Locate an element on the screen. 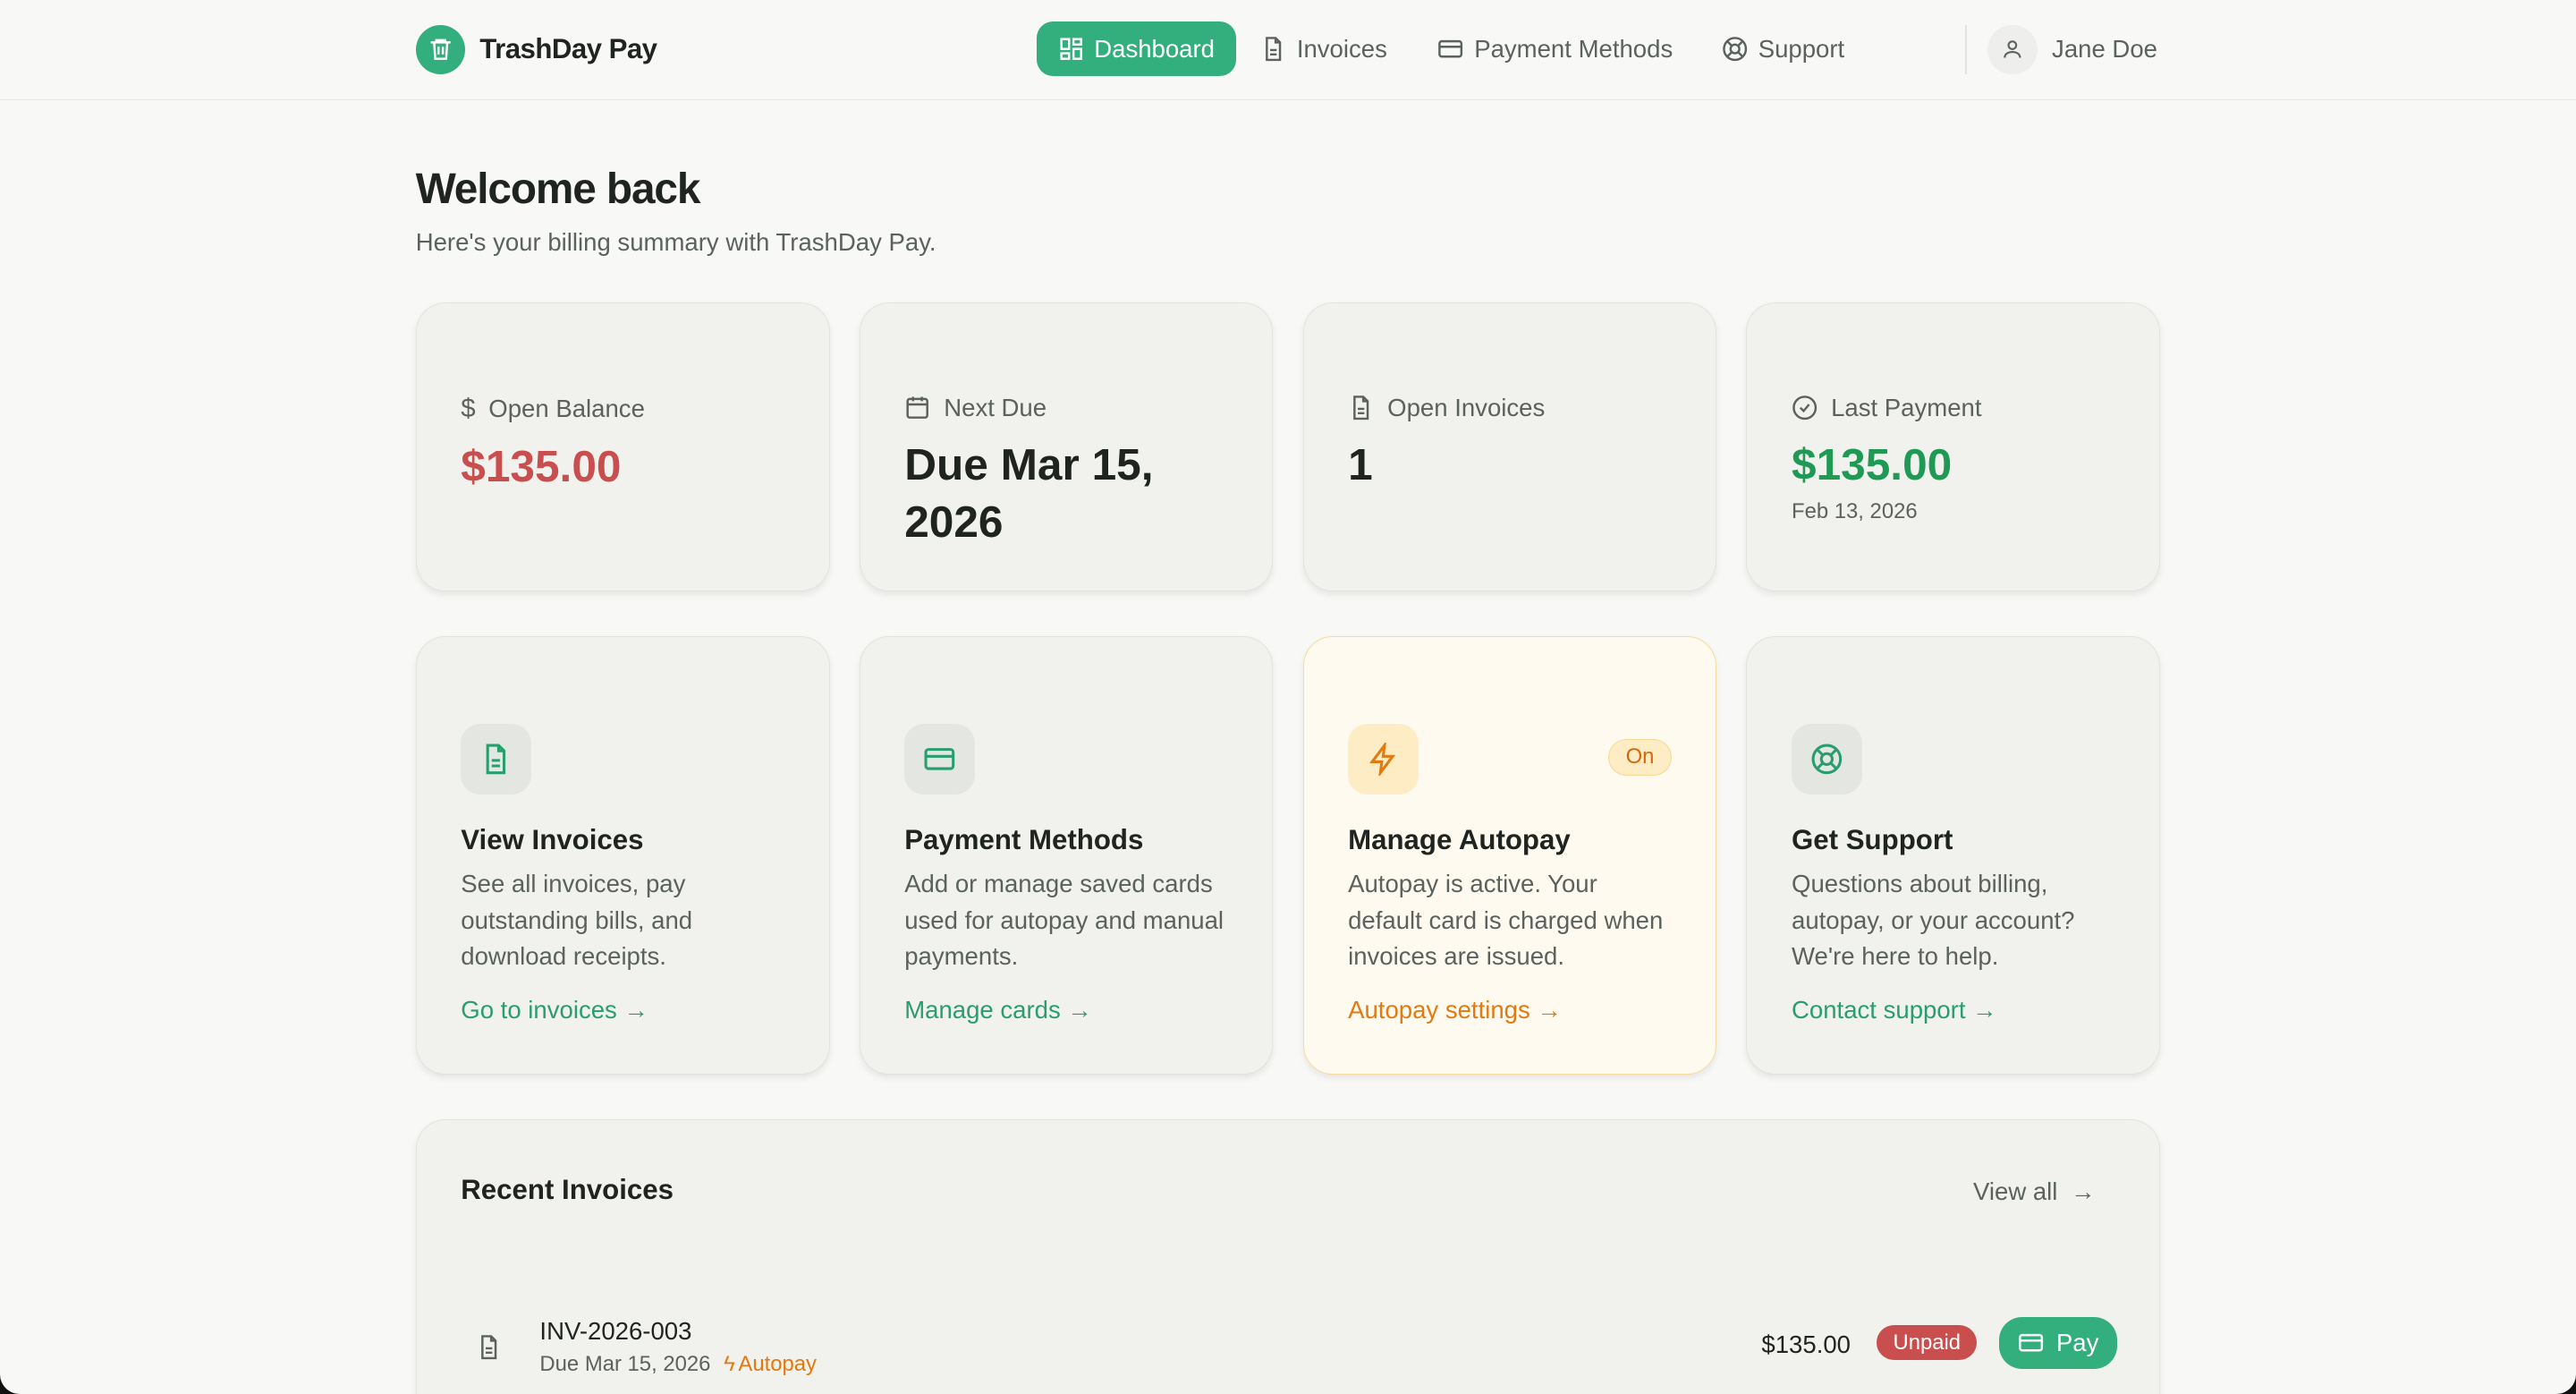 This screenshot has height=1394, width=2576. stat-next-due: Next Due Due Mar 15, 2026 is located at coordinates (1066, 447).